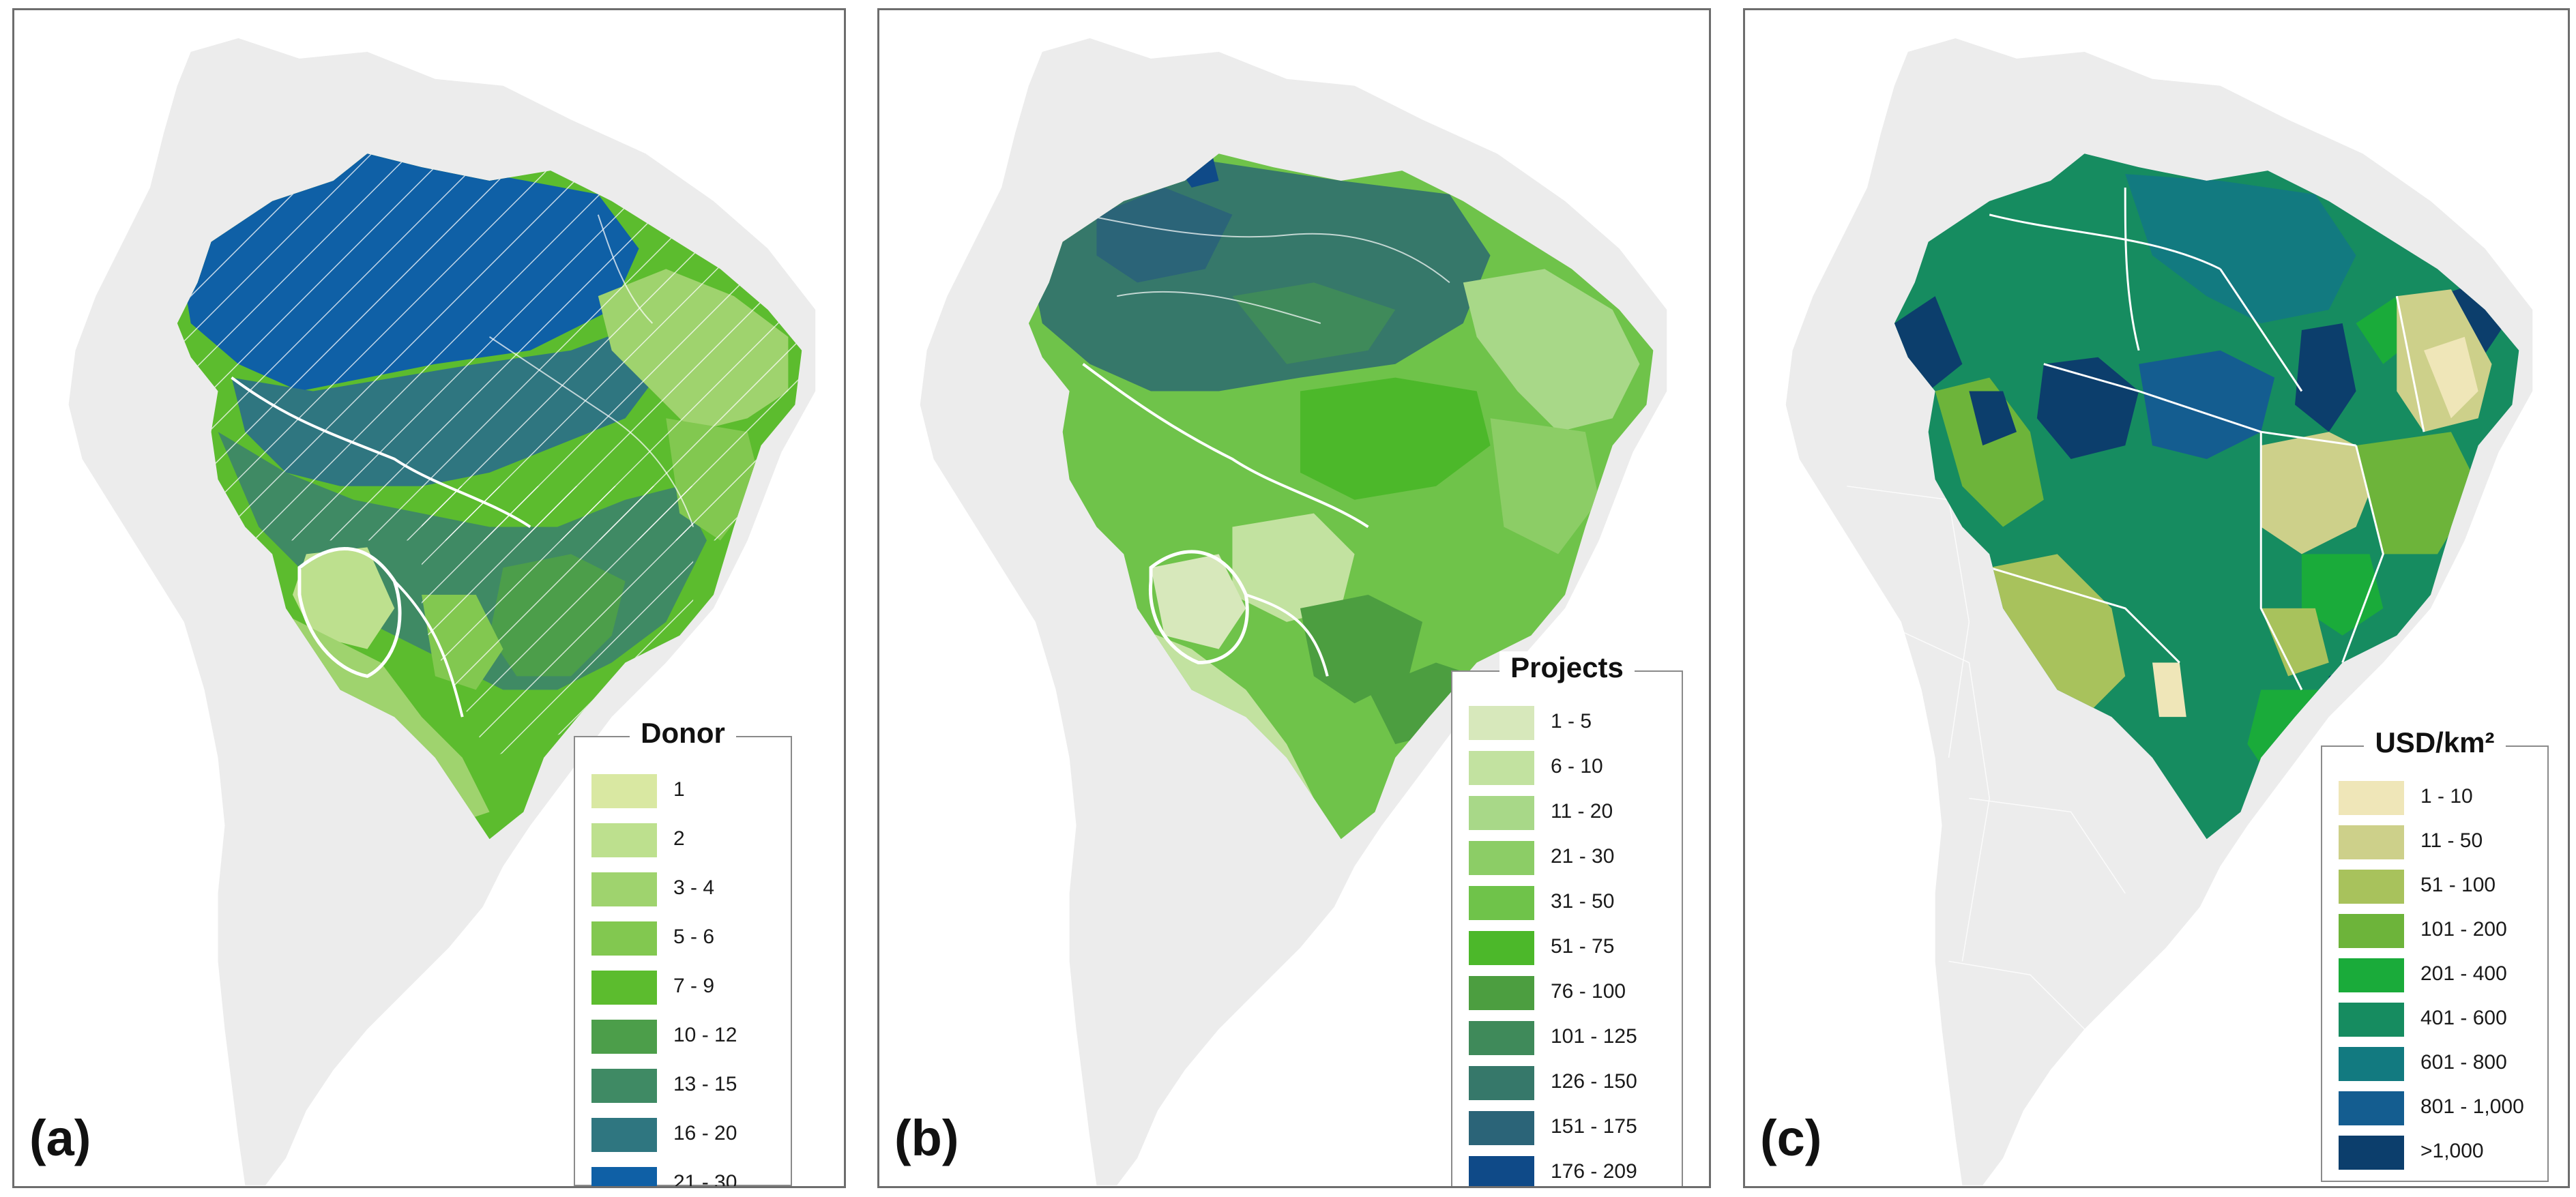  I want to click on legend-item: 76 - 100, so click(1583, 993).